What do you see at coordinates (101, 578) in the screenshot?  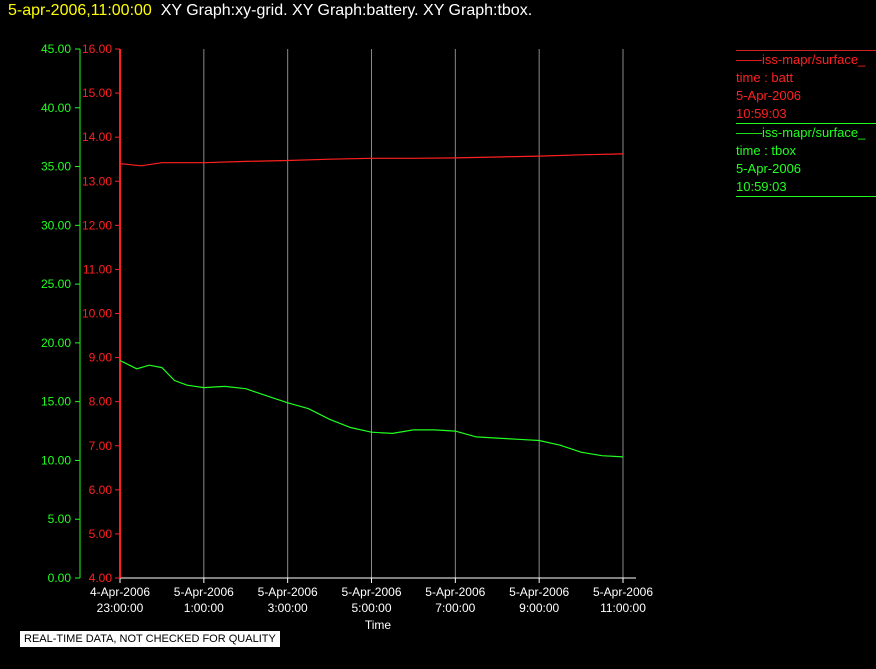 I see `right-axis-tick-label: 4.00` at bounding box center [101, 578].